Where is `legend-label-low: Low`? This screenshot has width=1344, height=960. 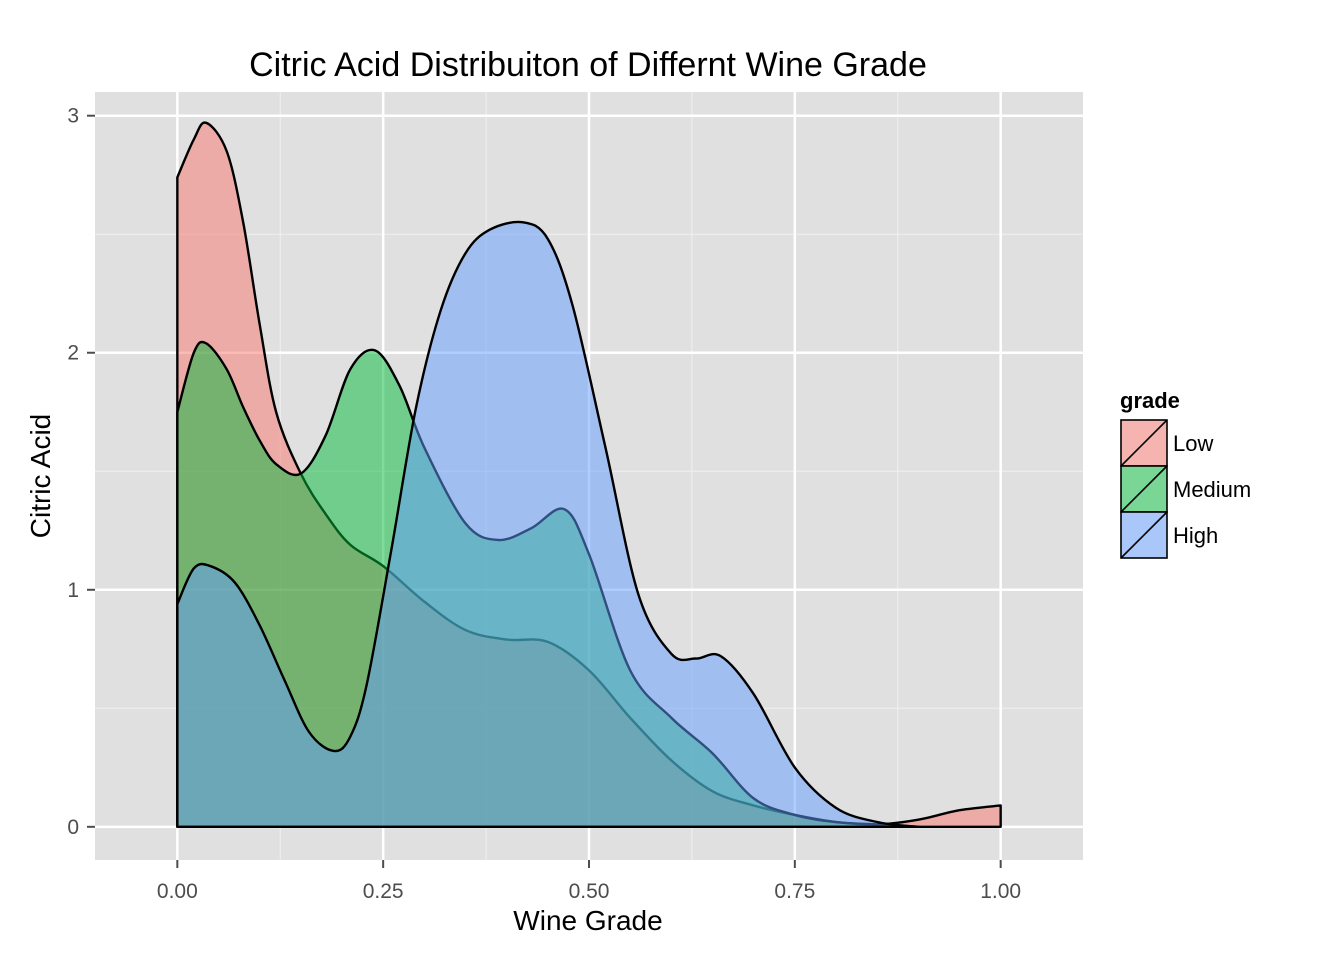
legend-label-low: Low is located at coordinates (1193, 443).